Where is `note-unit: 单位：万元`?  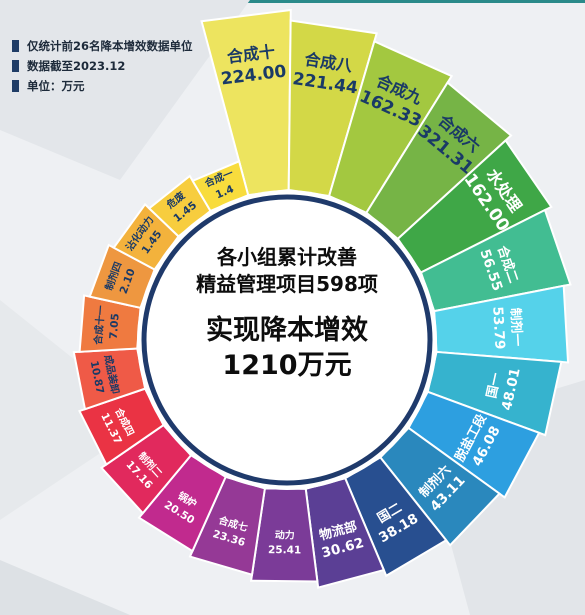
note-unit: 单位：万元 is located at coordinates (102, 86).